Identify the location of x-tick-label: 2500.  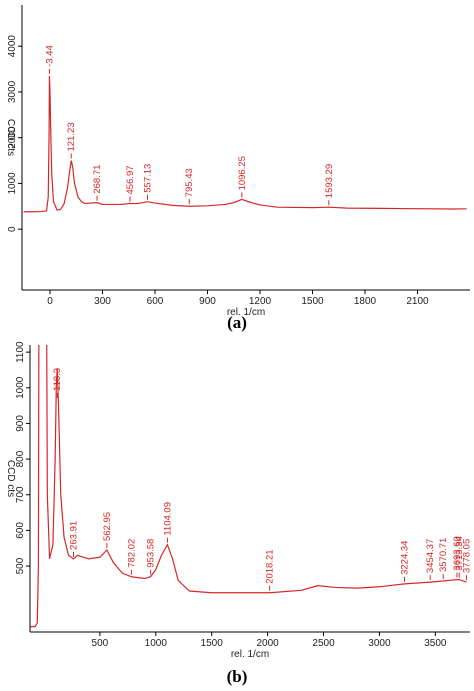
(323, 643).